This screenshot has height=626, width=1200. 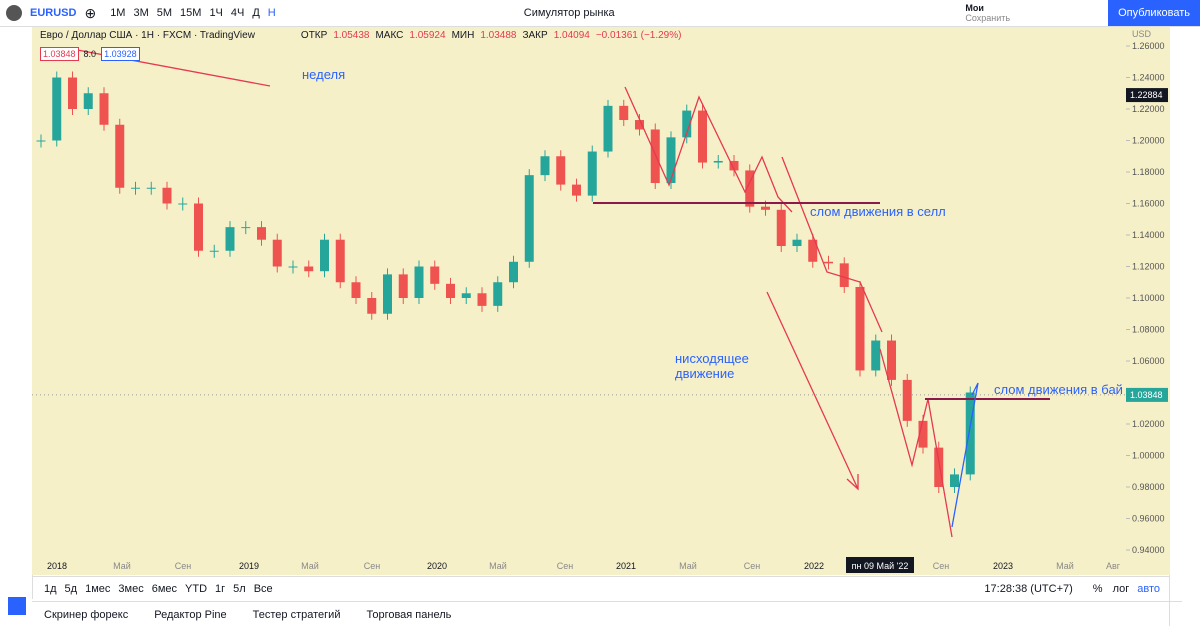 I want to click on range: YTD, so click(x=196, y=589).